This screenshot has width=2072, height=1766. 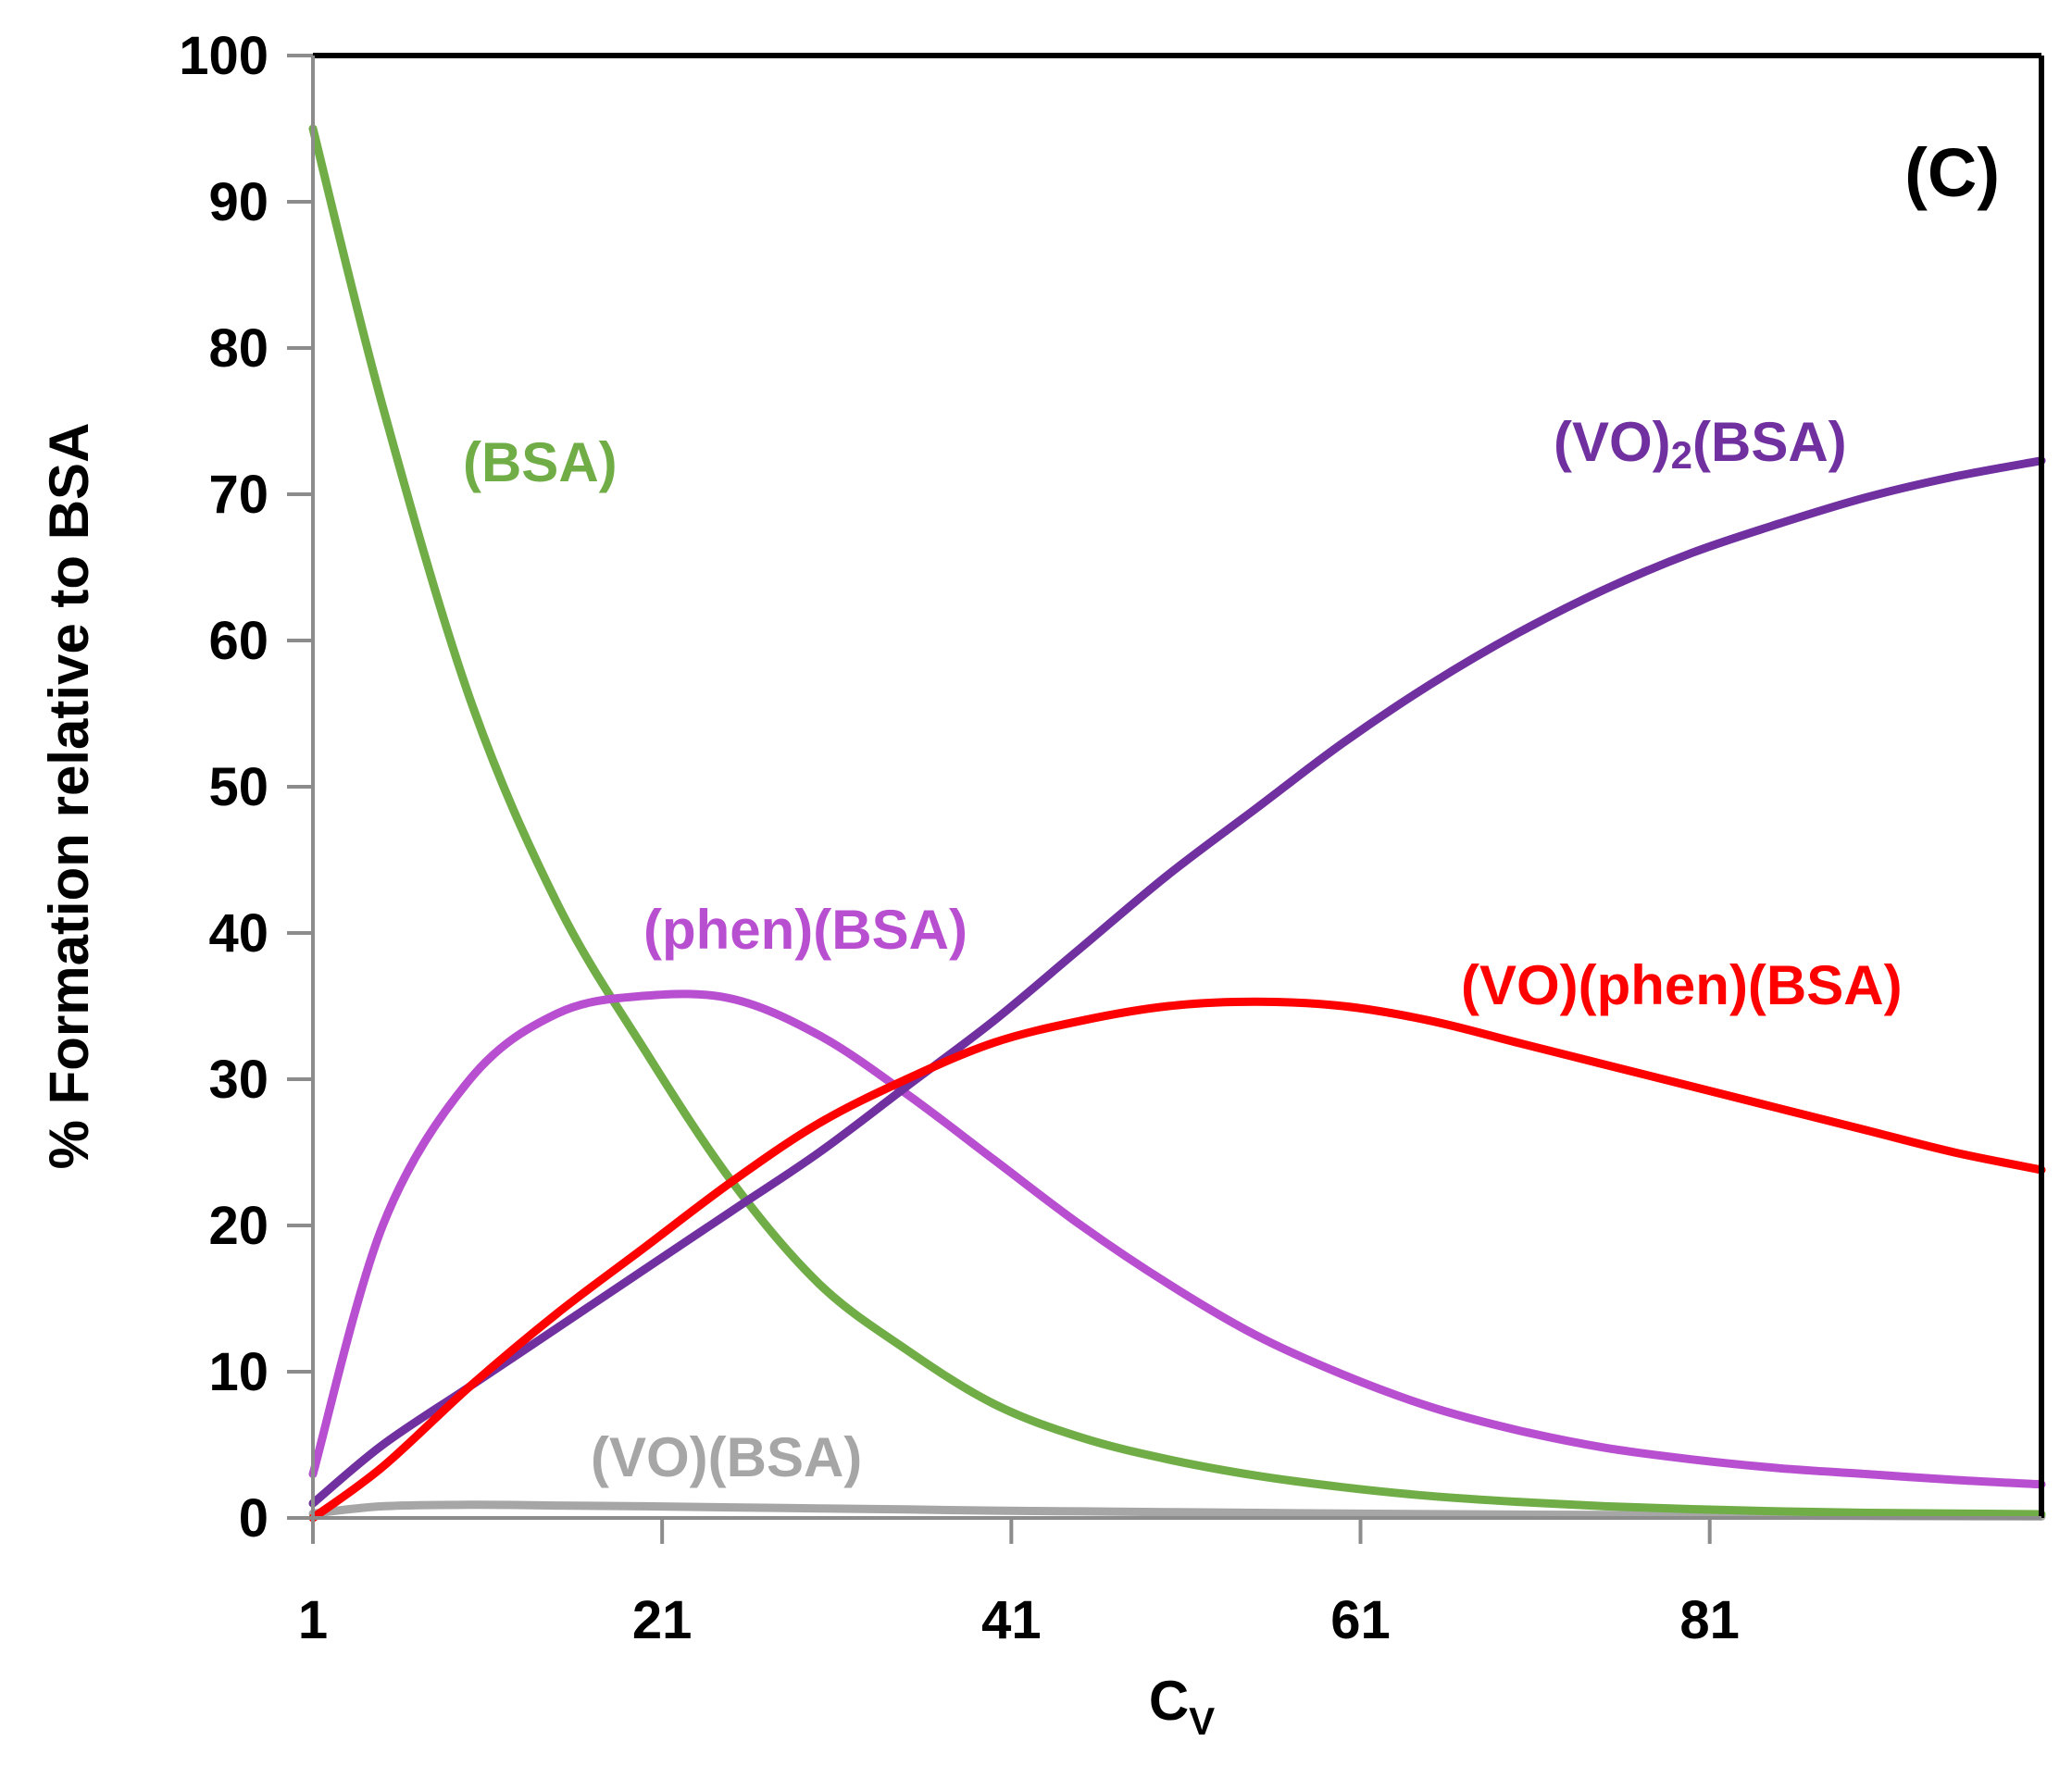 What do you see at coordinates (238, 202) in the screenshot?
I see `y-tick-label: 90` at bounding box center [238, 202].